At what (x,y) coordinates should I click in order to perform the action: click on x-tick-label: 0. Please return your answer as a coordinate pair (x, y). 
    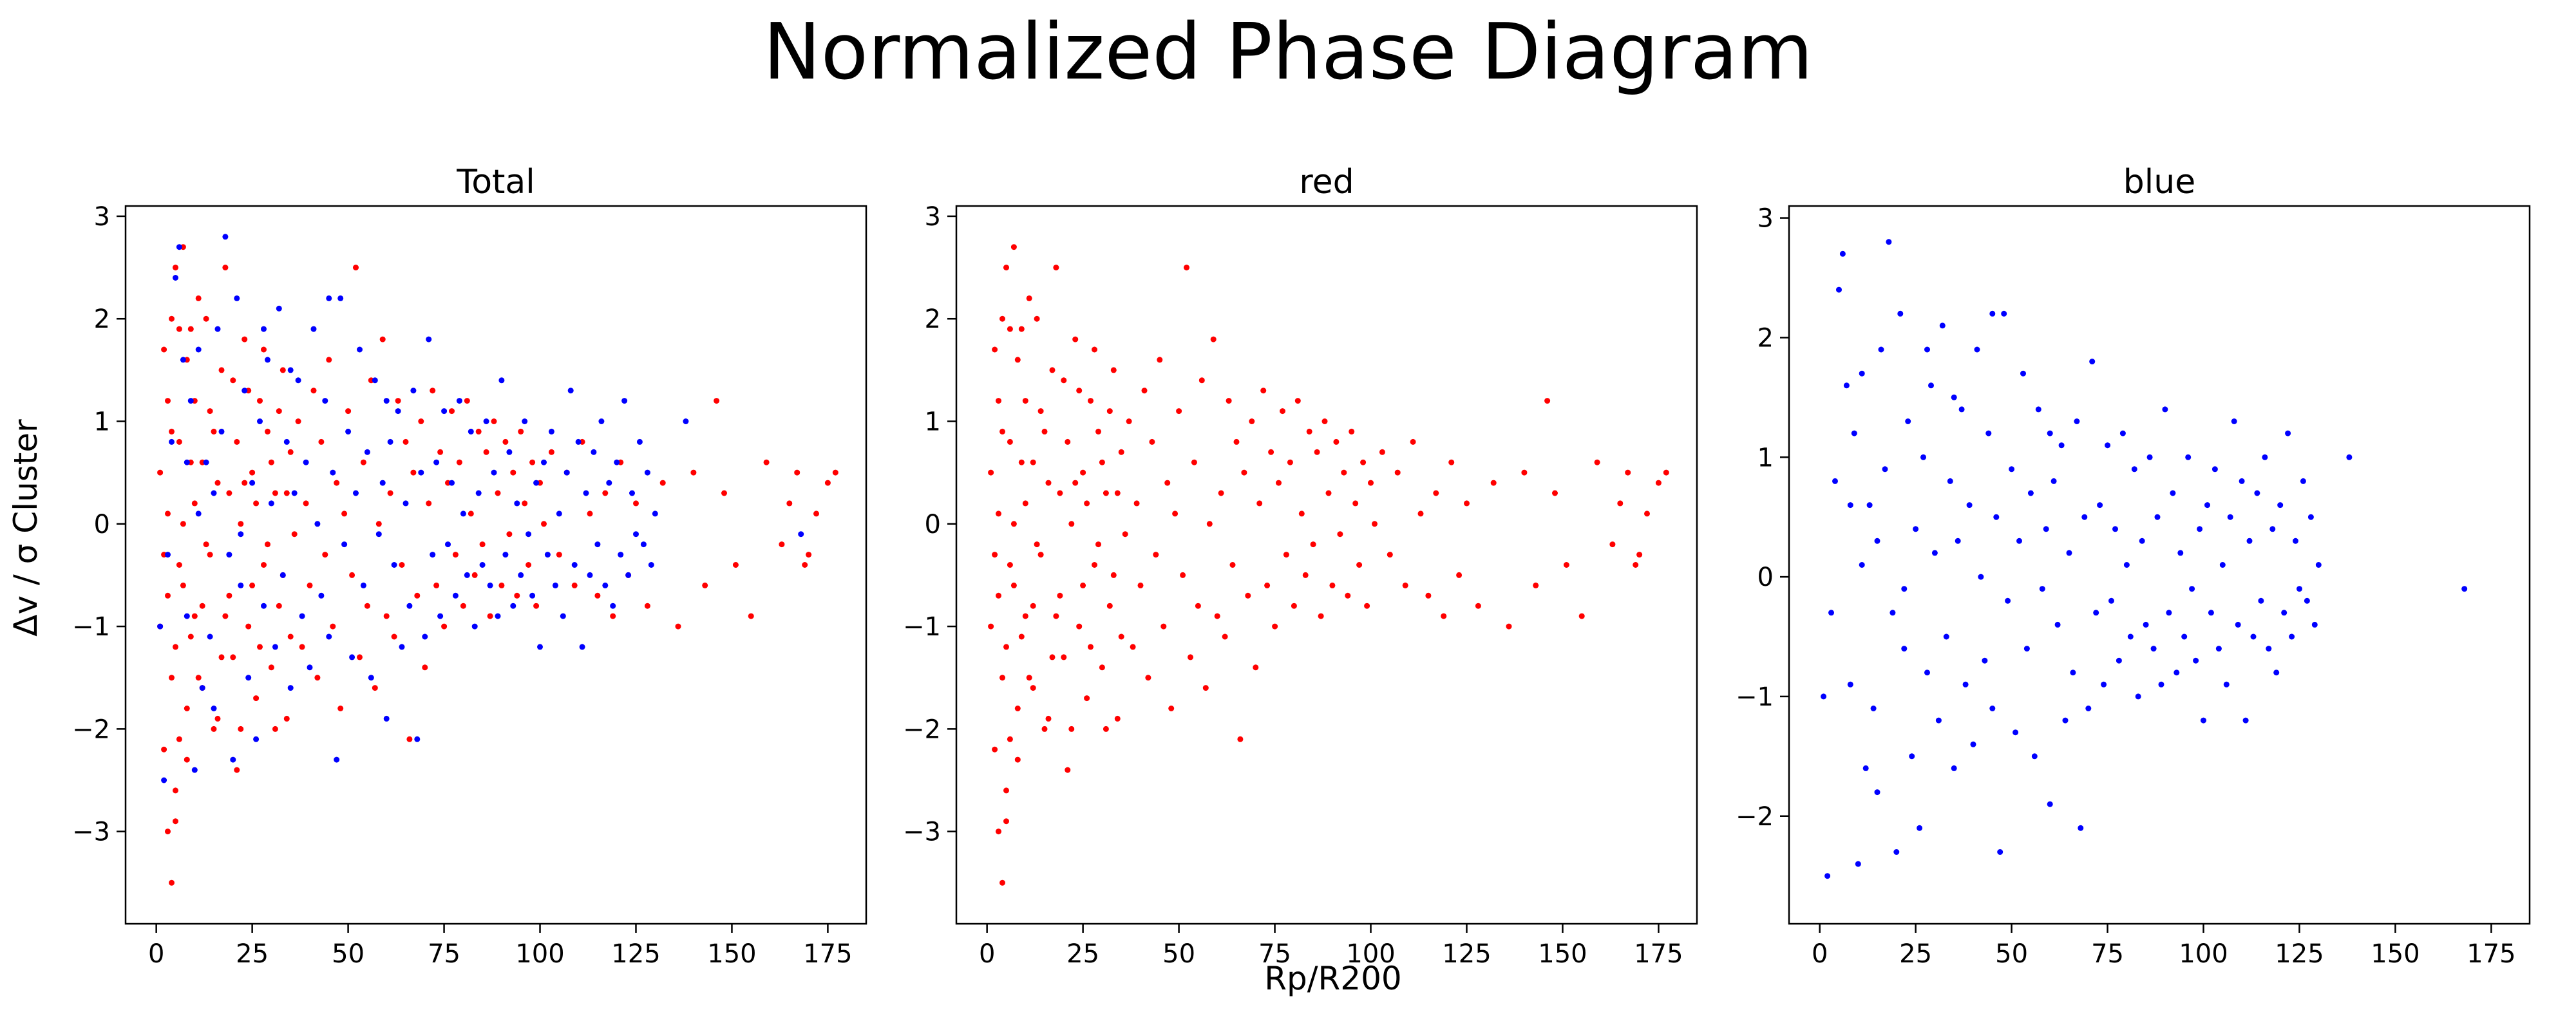
    Looking at the image, I should click on (987, 954).